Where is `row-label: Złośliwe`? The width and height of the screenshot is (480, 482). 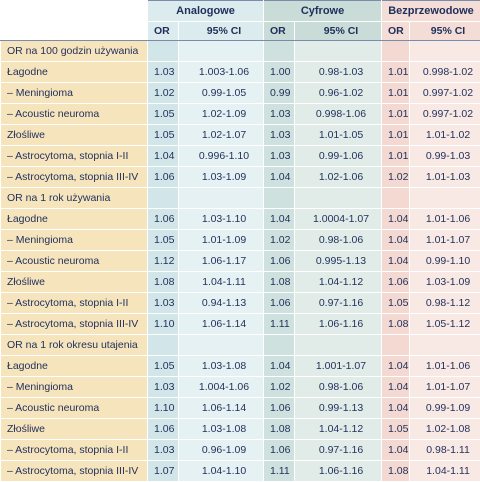 row-label: Złośliwe is located at coordinates (74, 429).